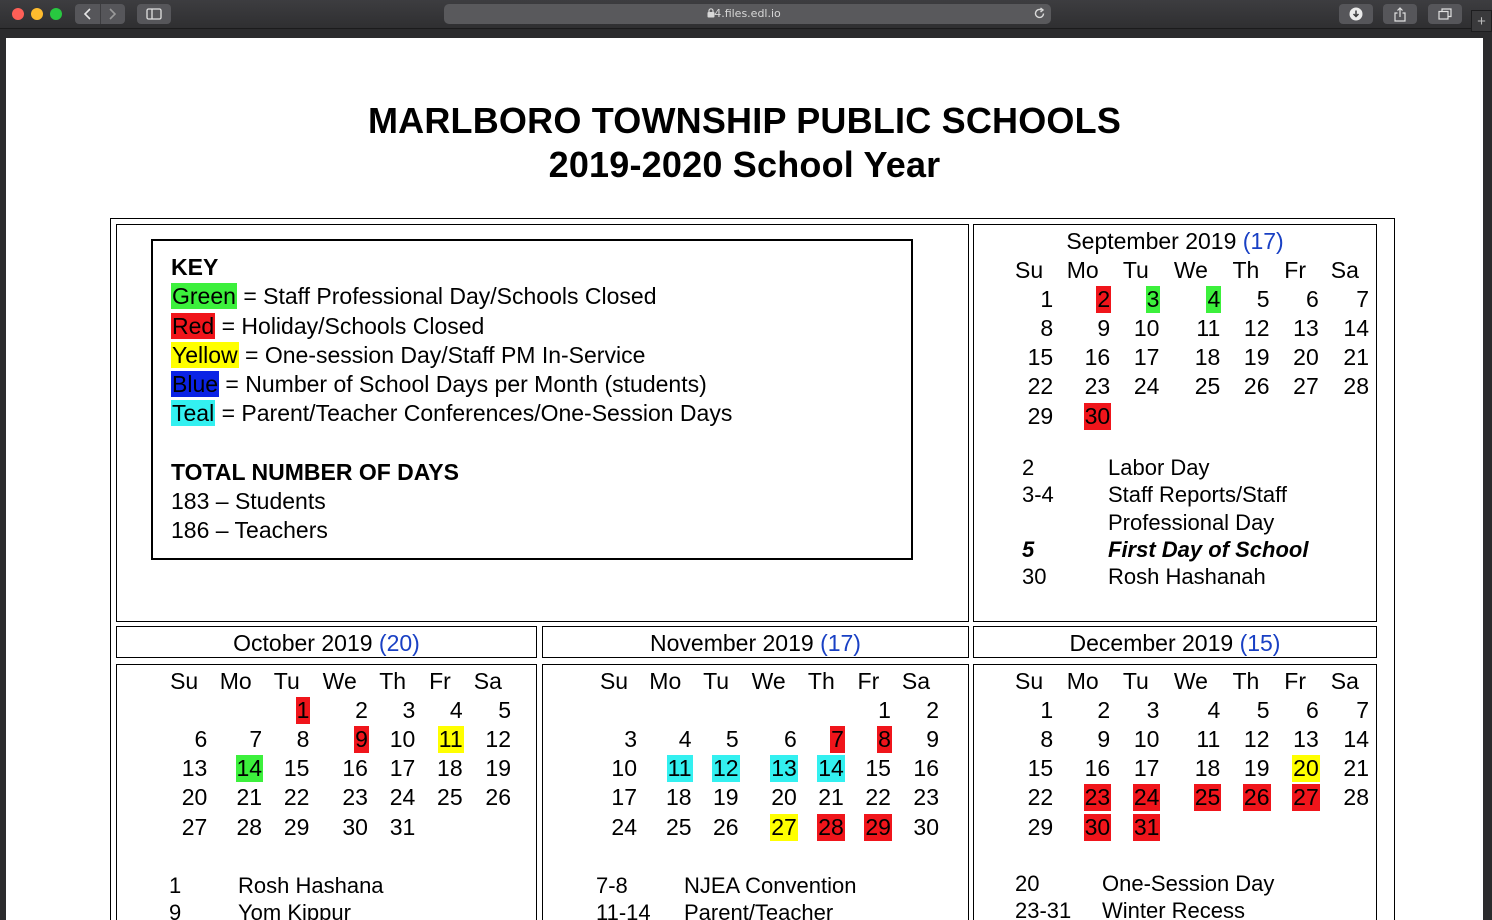  I want to click on close-window-button, so click(18, 14).